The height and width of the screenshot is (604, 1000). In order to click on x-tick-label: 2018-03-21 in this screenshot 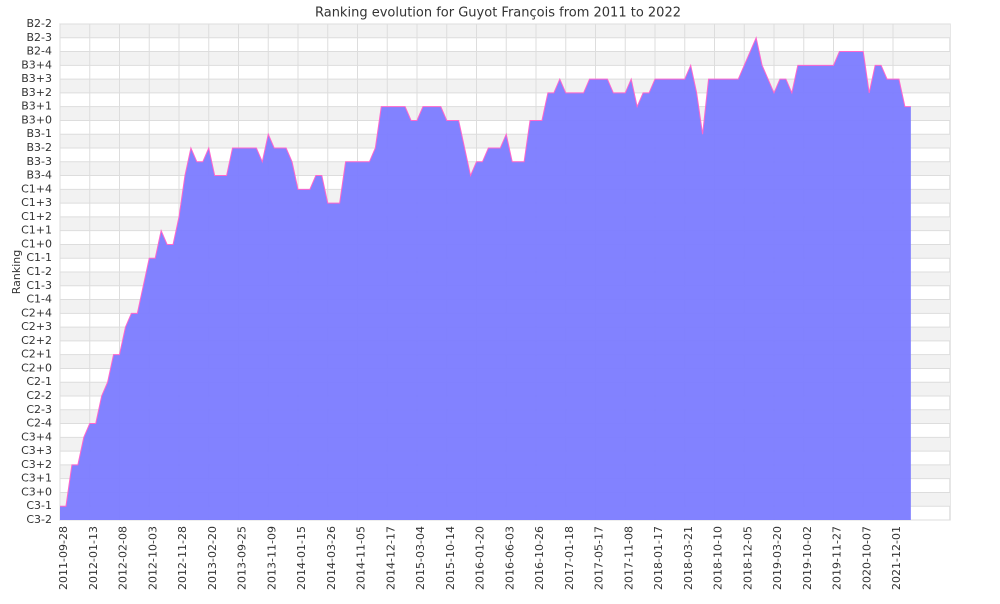, I will do `click(688, 558)`.